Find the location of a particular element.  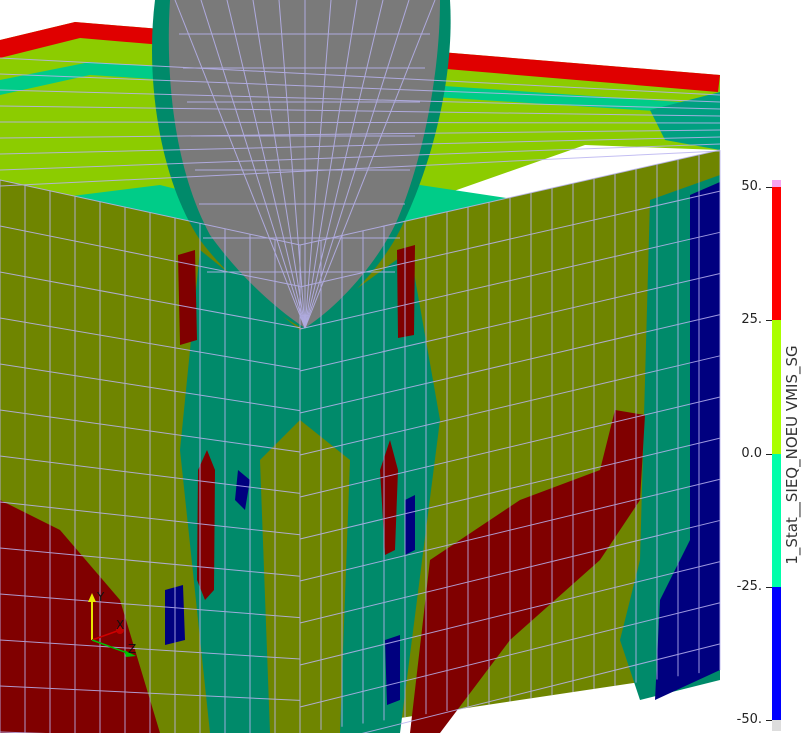

orientation-axes is located at coordinates (112, 625).